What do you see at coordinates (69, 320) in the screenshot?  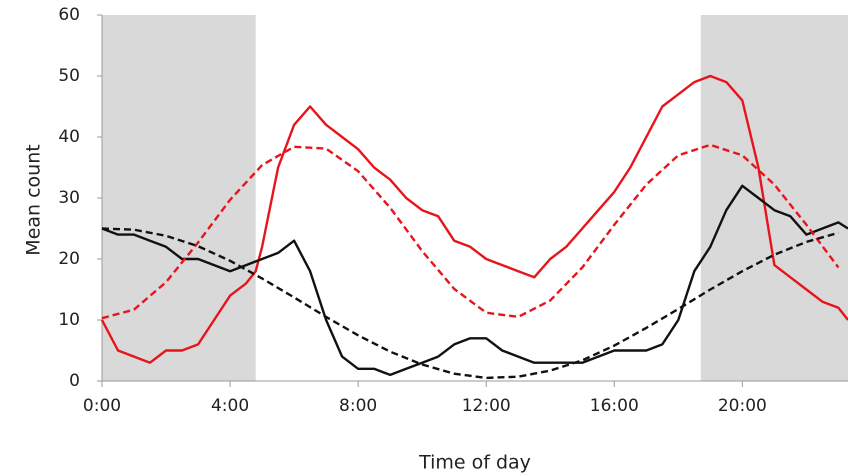 I see `y-tick-label: 10` at bounding box center [69, 320].